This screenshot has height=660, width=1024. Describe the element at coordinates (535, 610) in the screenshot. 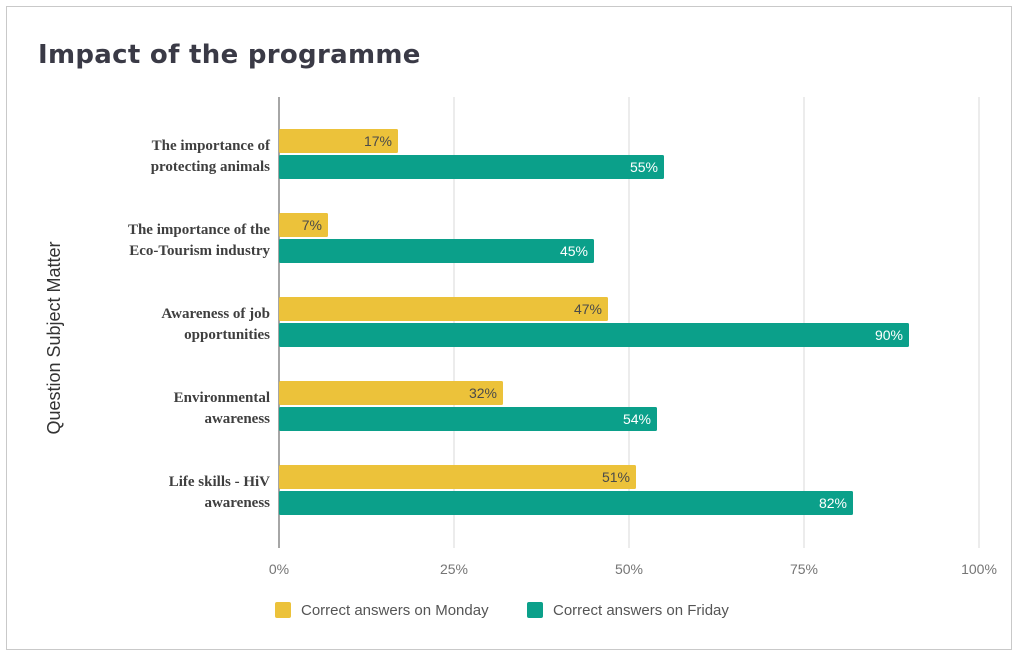

I see `legend-swatch-friday` at that location.